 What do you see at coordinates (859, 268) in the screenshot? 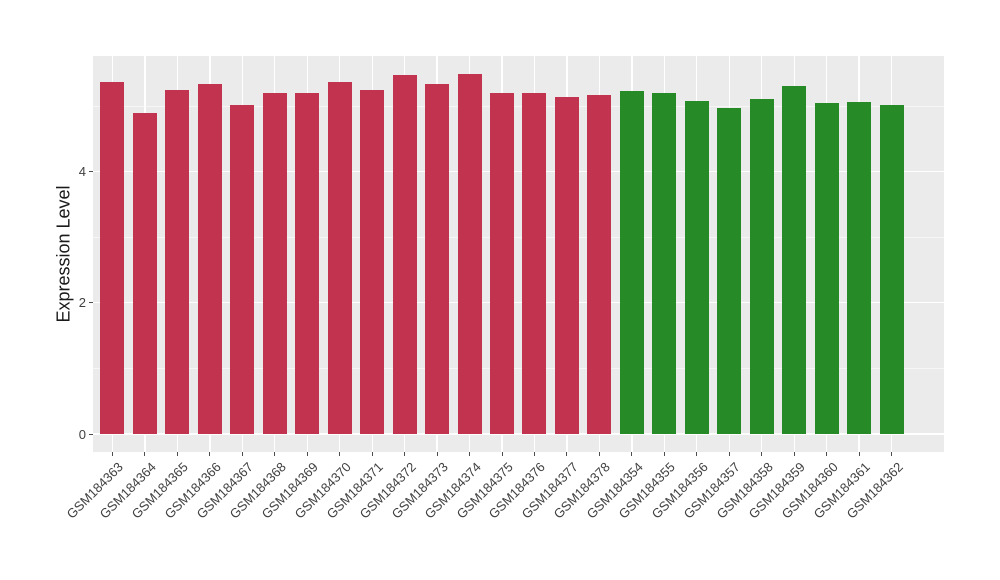
I see `bar-GSM184361` at bounding box center [859, 268].